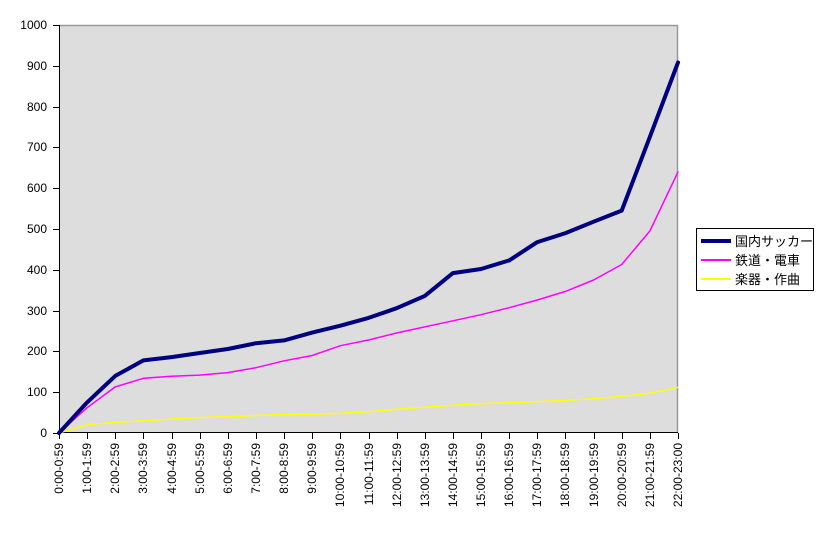 Image resolution: width=824 pixels, height=539 pixels. I want to click on y-axis-label: 900, so click(36, 65).